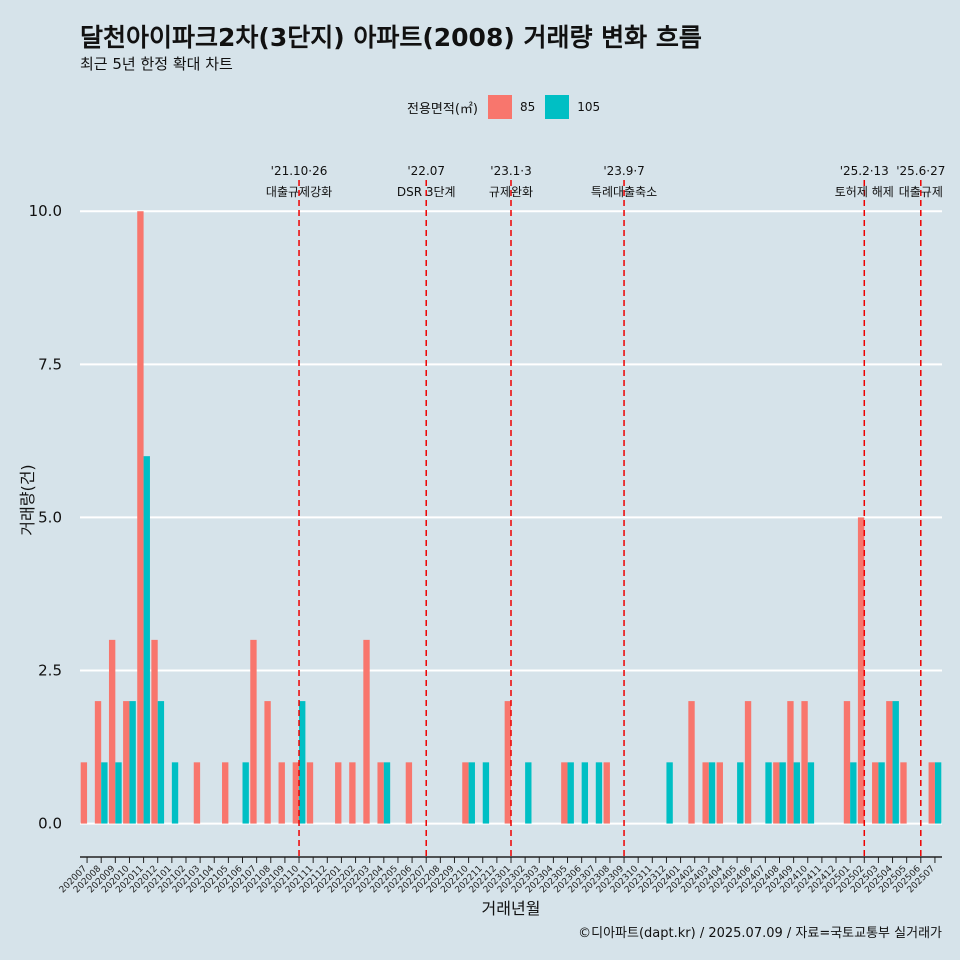 The image size is (960, 960). What do you see at coordinates (921, 192) in the screenshot?
I see `event-label: 대출규제` at bounding box center [921, 192].